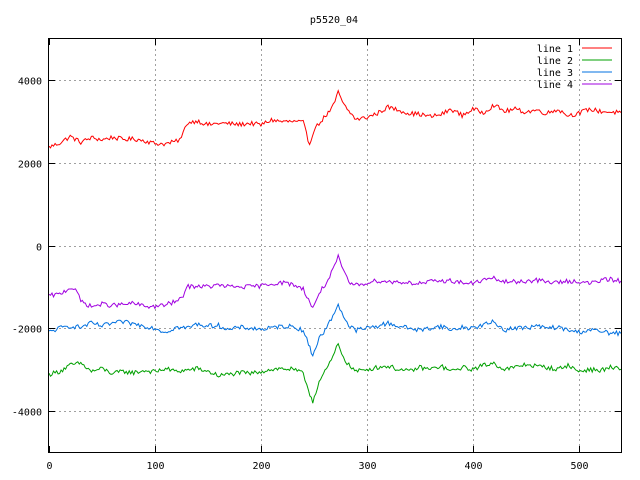  Describe the element at coordinates (39, 248) in the screenshot. I see `y-tick-label: 0` at that location.